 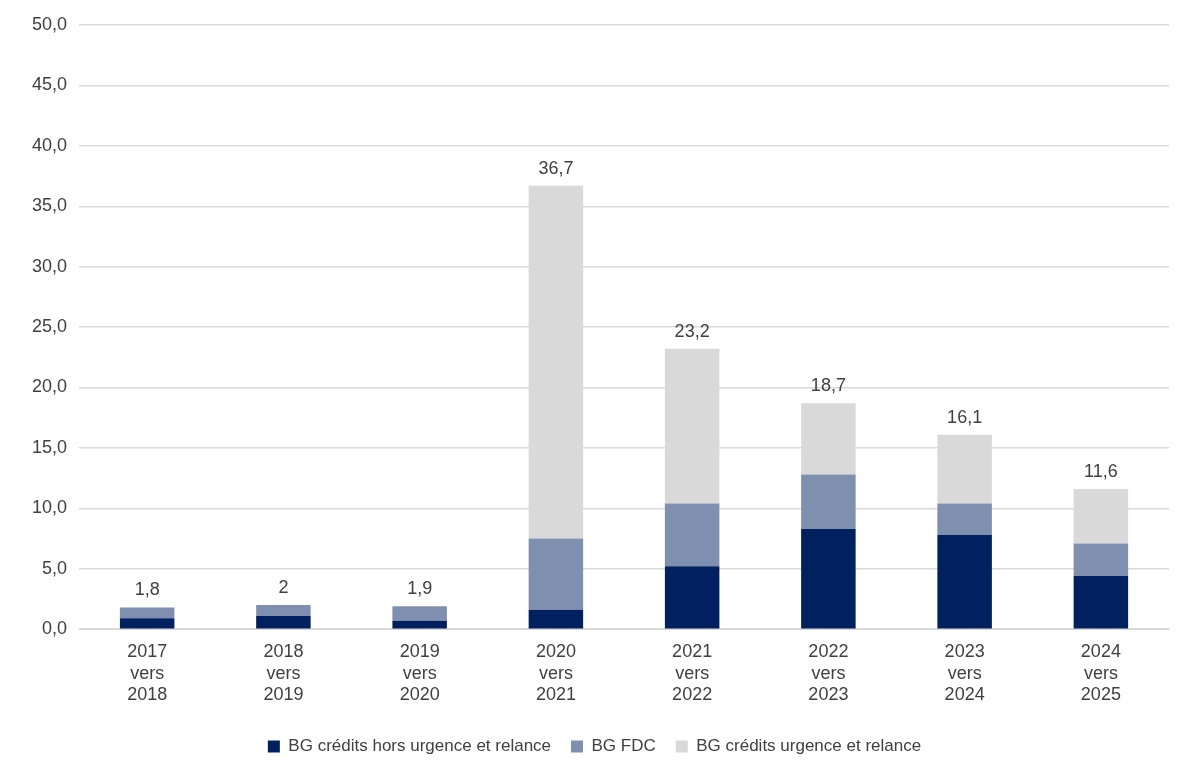 What do you see at coordinates (283, 587) in the screenshot?
I see `total-label: 2` at bounding box center [283, 587].